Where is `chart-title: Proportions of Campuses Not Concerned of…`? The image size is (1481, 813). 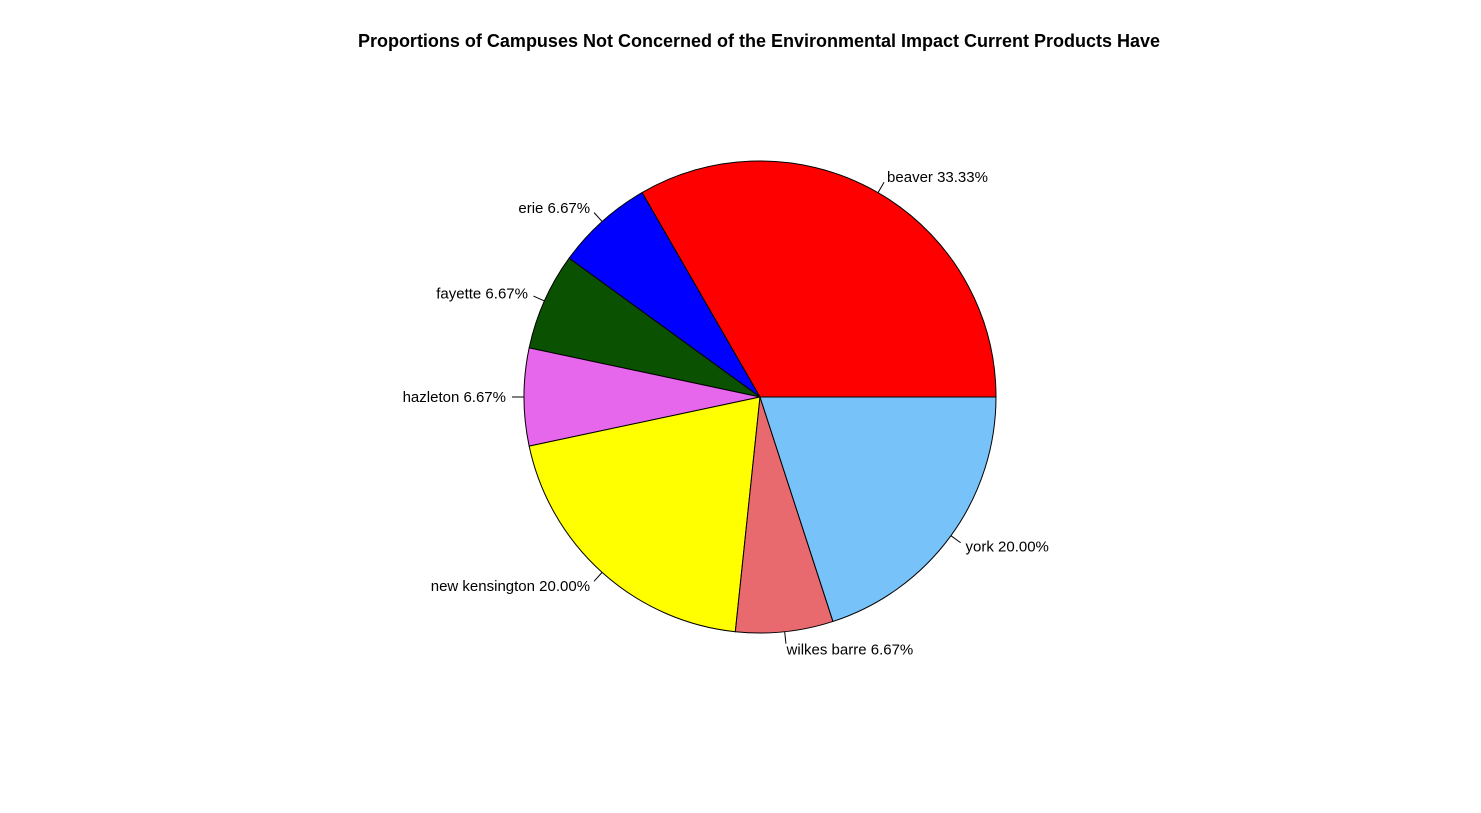 chart-title: Proportions of Campuses Not Concerned of… is located at coordinates (759, 41).